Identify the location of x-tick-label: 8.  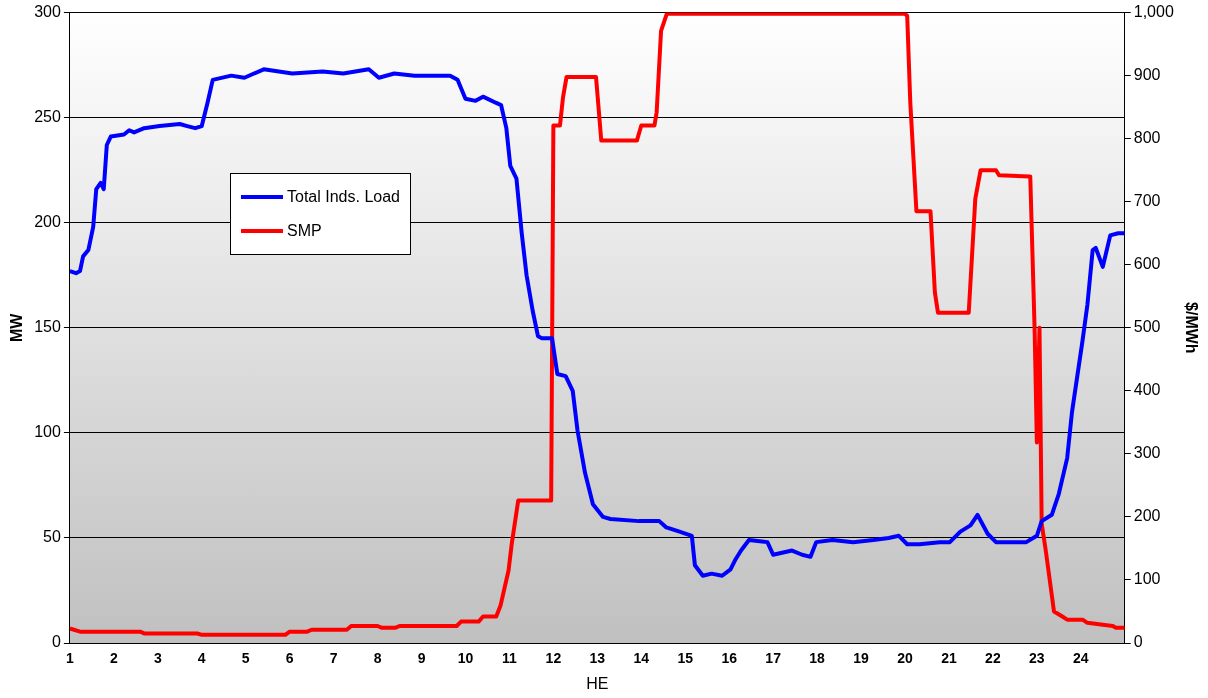
(377, 658).